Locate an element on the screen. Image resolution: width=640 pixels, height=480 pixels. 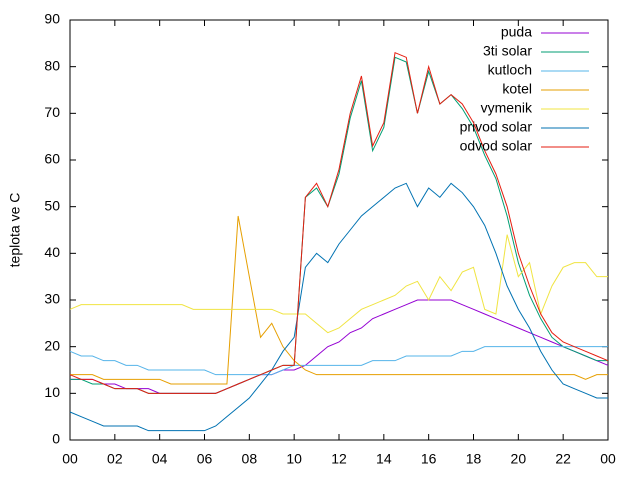
y-tick-label: 90 is located at coordinates (52, 19).